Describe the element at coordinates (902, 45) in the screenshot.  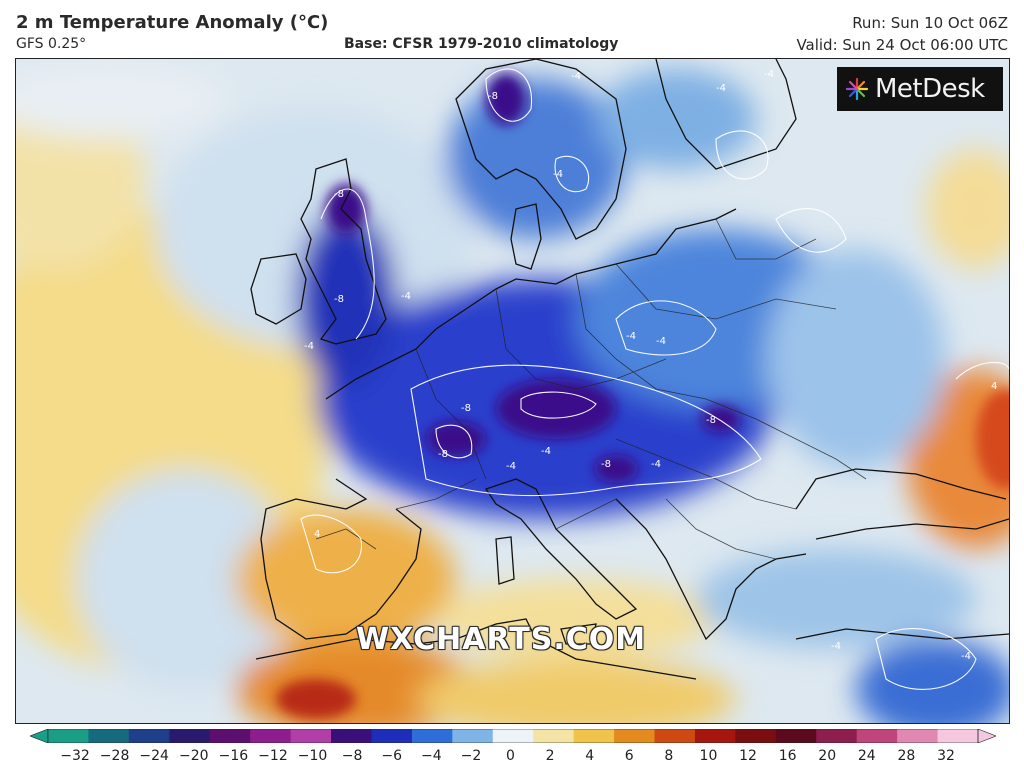
I see `valid-time-label: Valid: Sun 24 Oct 06:00 UTC` at that location.